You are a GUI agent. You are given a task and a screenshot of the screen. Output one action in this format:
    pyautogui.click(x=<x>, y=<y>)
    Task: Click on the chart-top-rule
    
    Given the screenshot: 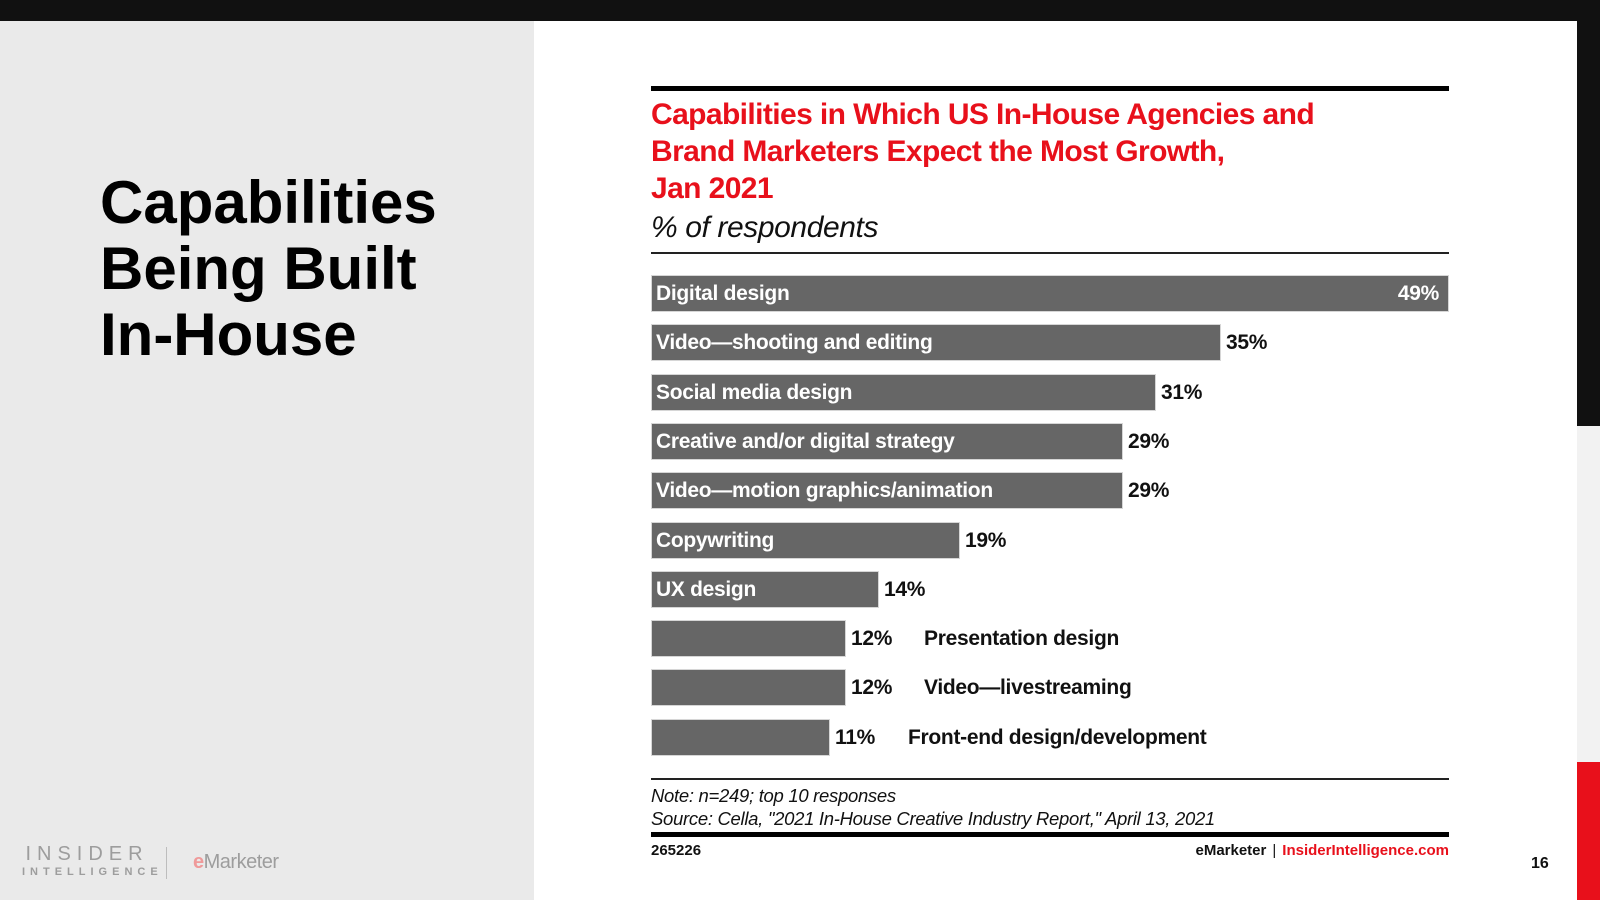 What is the action you would take?
    pyautogui.click(x=1050, y=88)
    